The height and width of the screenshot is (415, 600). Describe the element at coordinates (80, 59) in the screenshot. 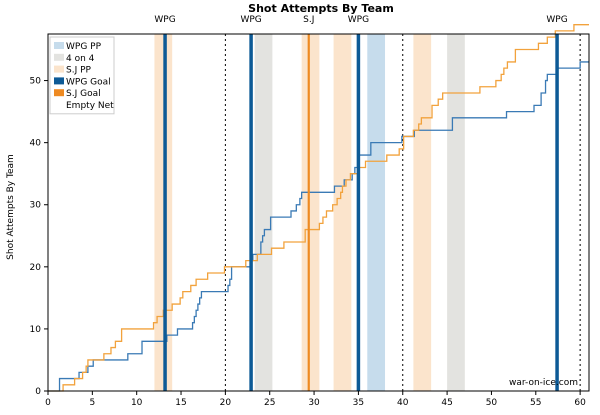

I see `legend-label: 4 on 4` at that location.